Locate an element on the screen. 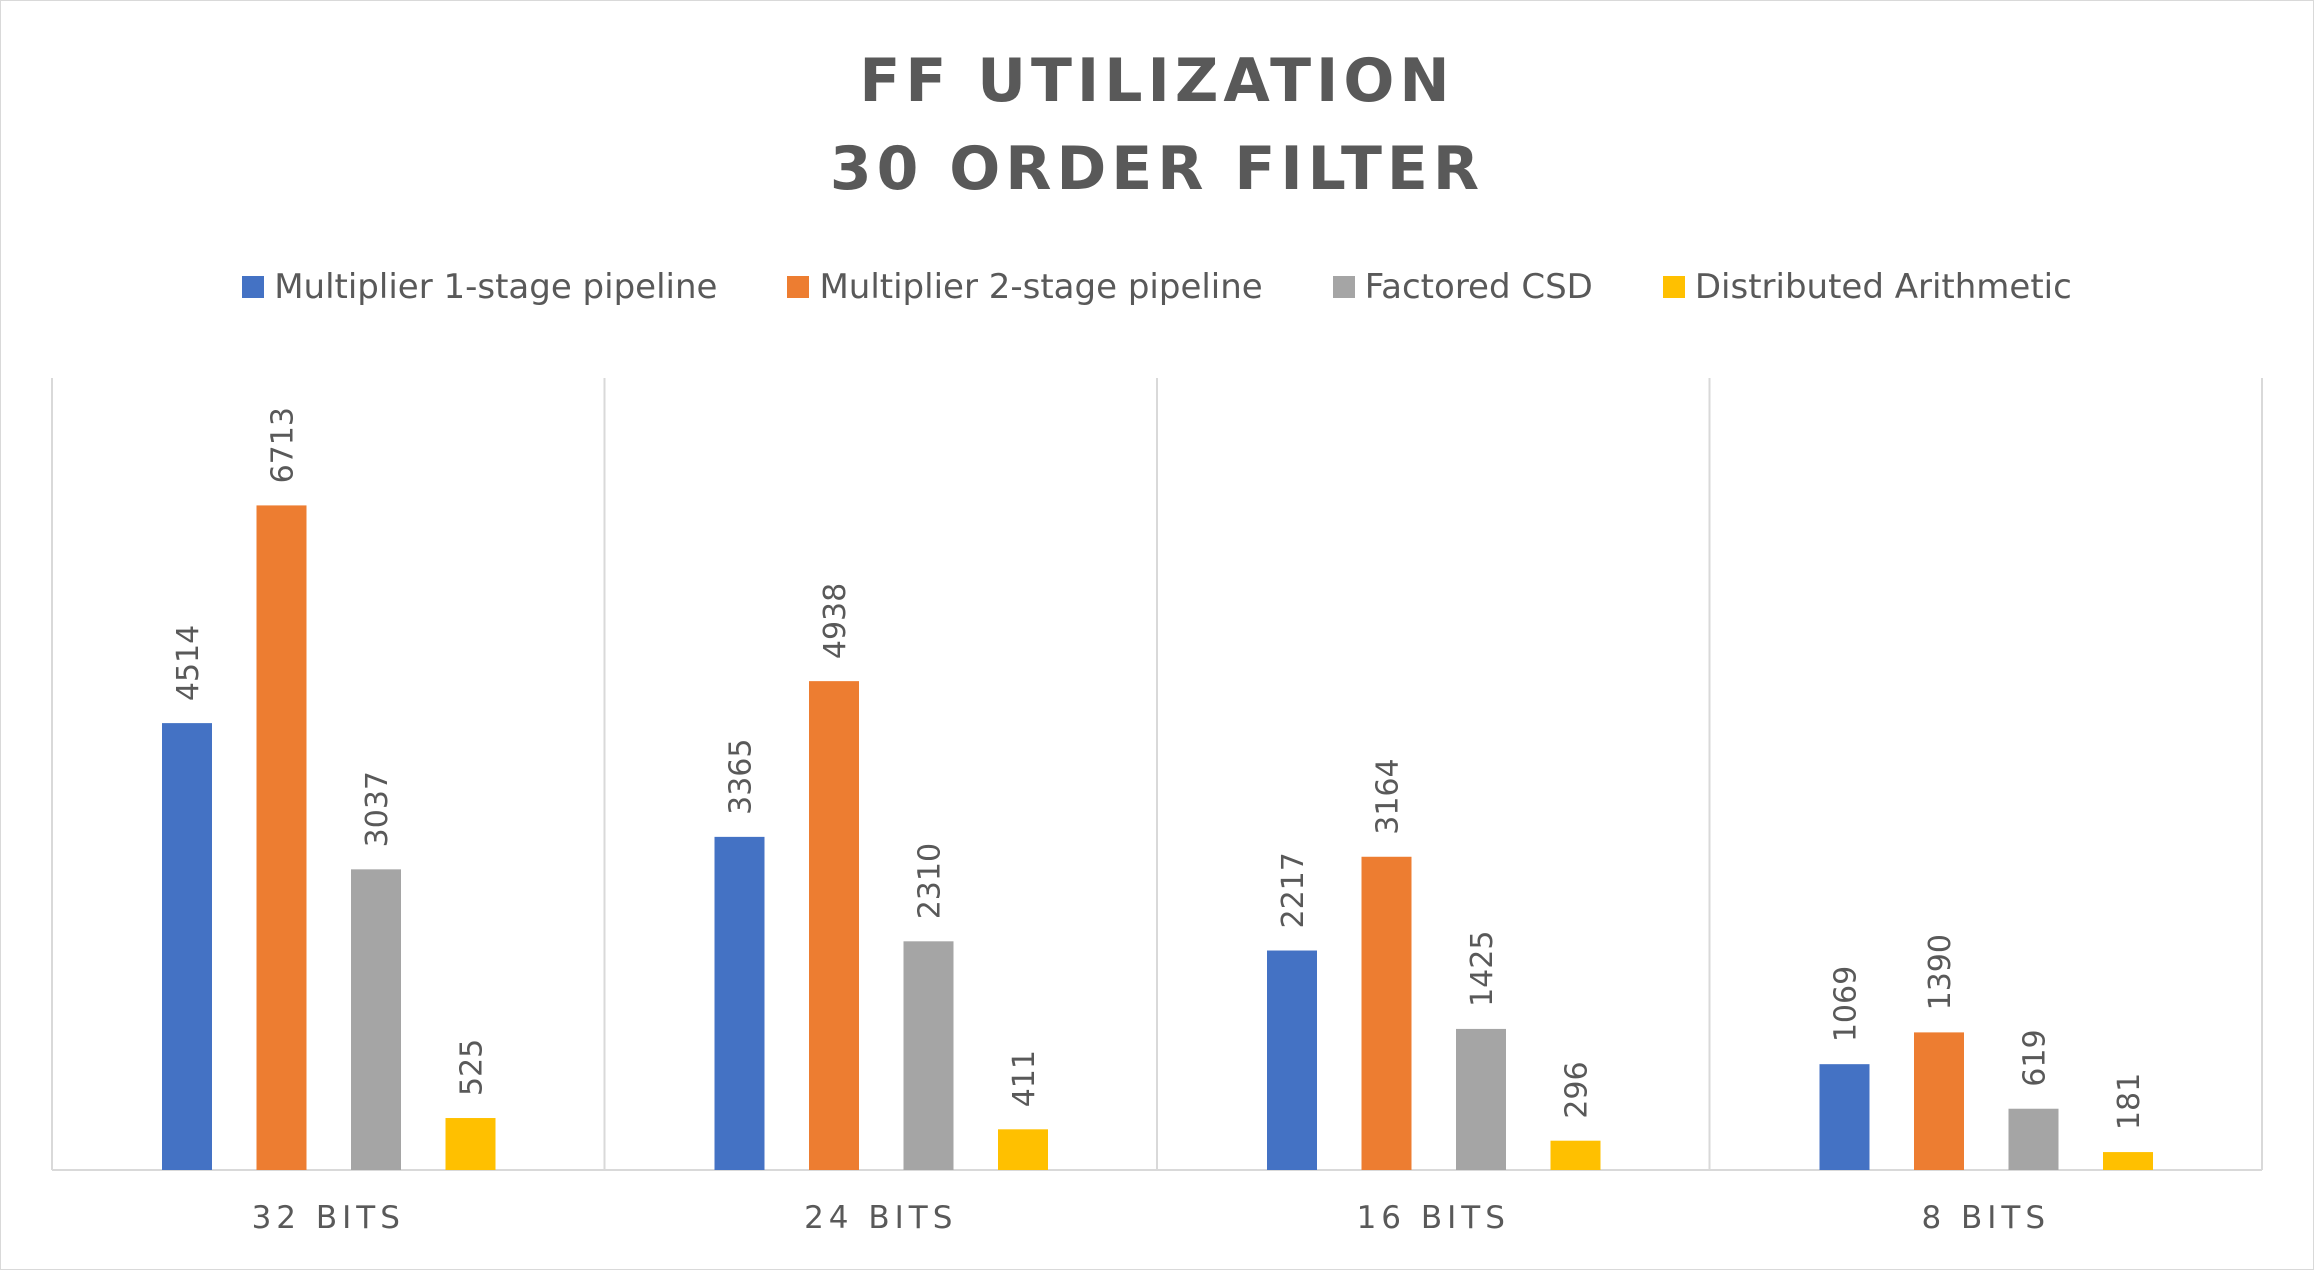 This screenshot has height=1270, width=2314. chart-title-line-1: FF UTILIZATION is located at coordinates (1157, 81).